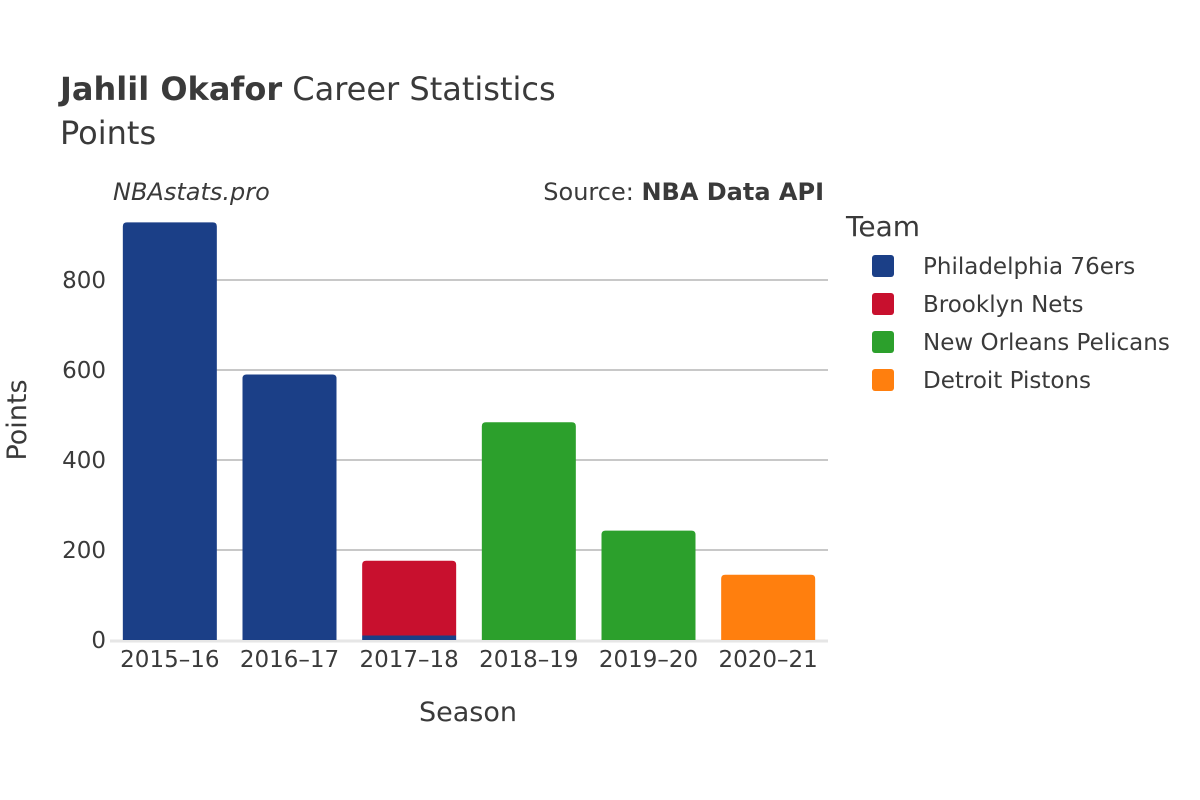 The image size is (1200, 800). Describe the element at coordinates (84, 281) in the screenshot. I see `y-tick-label: 800` at that location.